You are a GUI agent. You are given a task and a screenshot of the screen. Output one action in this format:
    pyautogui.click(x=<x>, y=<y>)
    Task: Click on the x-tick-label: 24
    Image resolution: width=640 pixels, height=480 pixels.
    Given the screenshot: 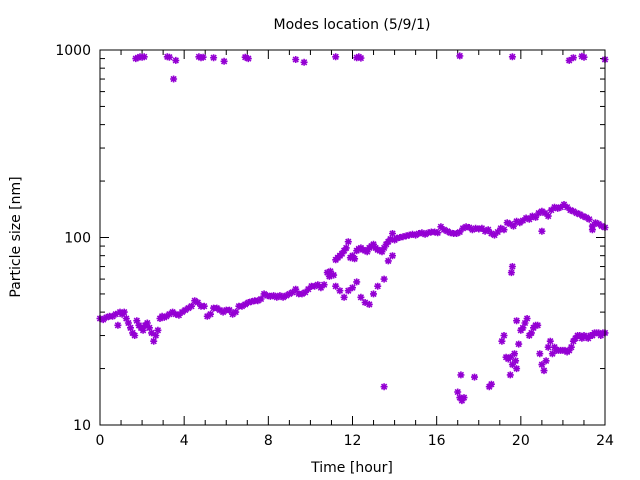 What is the action you would take?
    pyautogui.click(x=605, y=441)
    